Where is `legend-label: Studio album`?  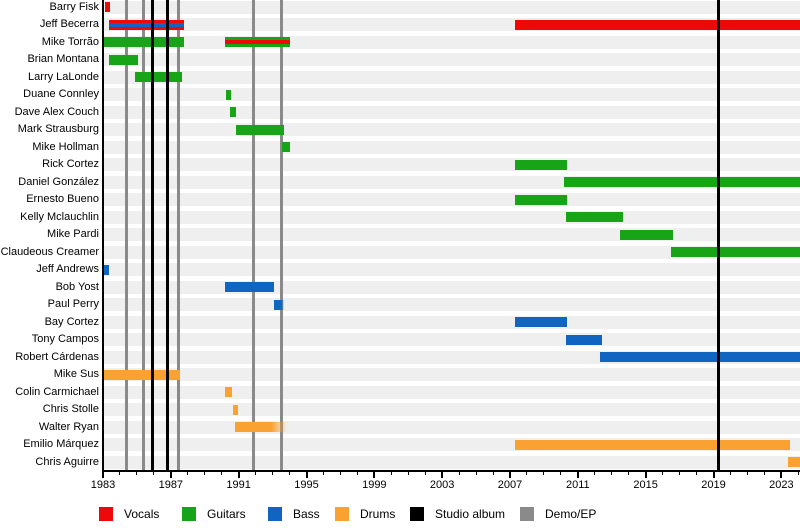
legend-label: Studio album is located at coordinates (470, 514).